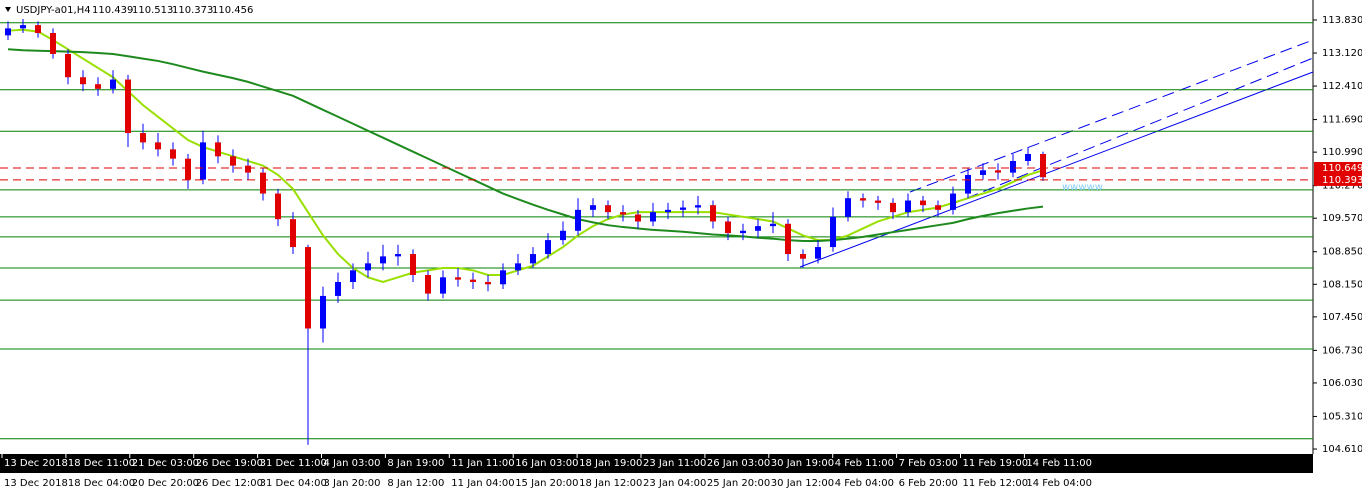  I want to click on x-tick-label: 26 Jan 03:00, so click(738, 463).